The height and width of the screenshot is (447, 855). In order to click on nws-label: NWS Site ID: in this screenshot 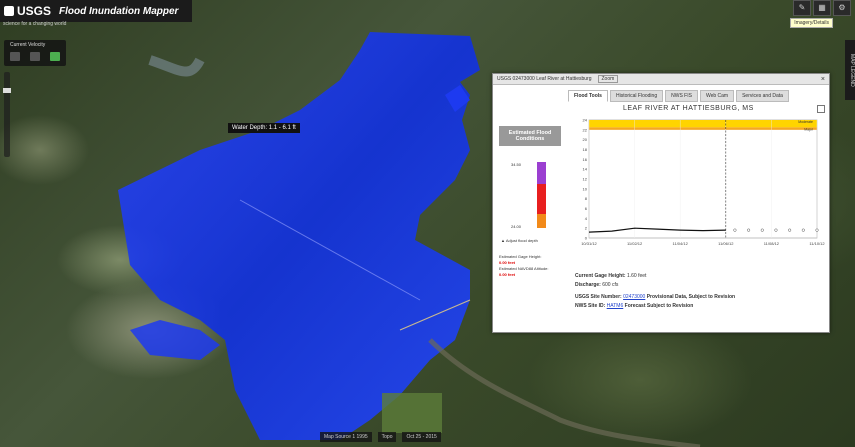, I will do `click(590, 306)`.